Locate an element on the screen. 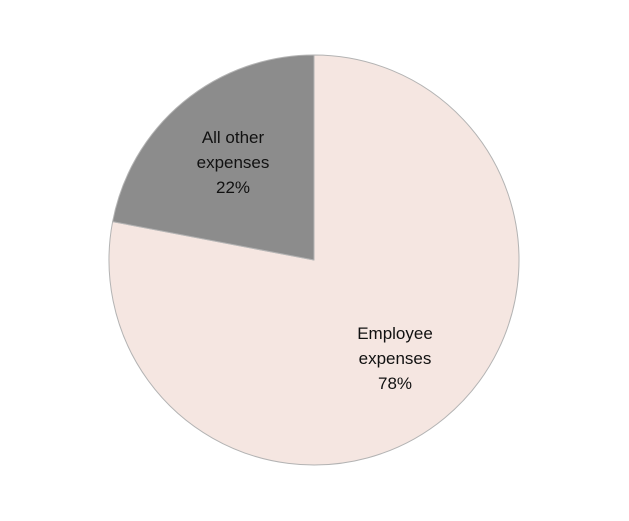 The width and height of the screenshot is (629, 521). slice-label-2: All other expenses 22% is located at coordinates (233, 162).